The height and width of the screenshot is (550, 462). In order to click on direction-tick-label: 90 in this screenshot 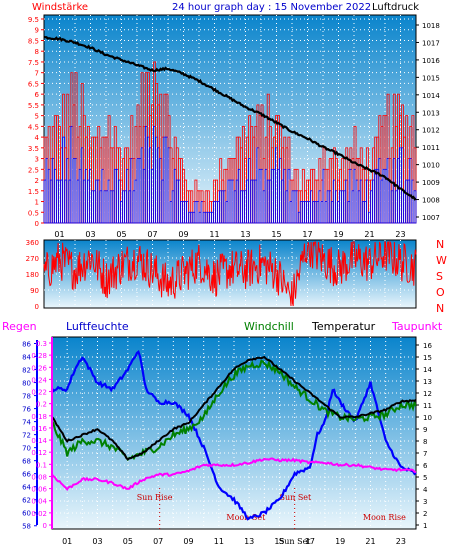, I will do `click(34, 291)`.